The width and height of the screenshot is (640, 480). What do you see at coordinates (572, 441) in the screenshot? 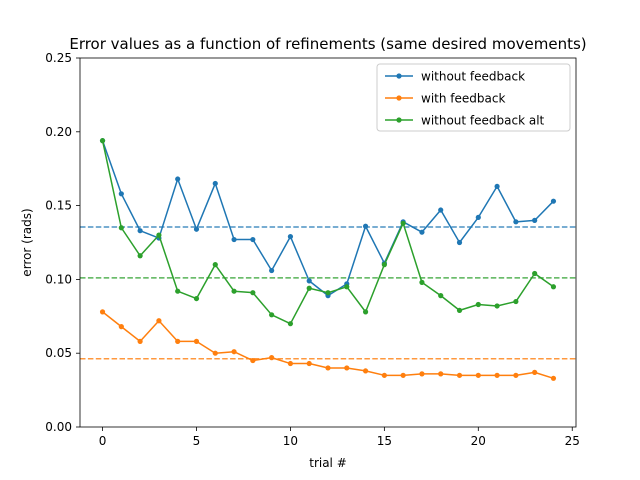
I see `x-tick-label-5: 25` at bounding box center [572, 441].